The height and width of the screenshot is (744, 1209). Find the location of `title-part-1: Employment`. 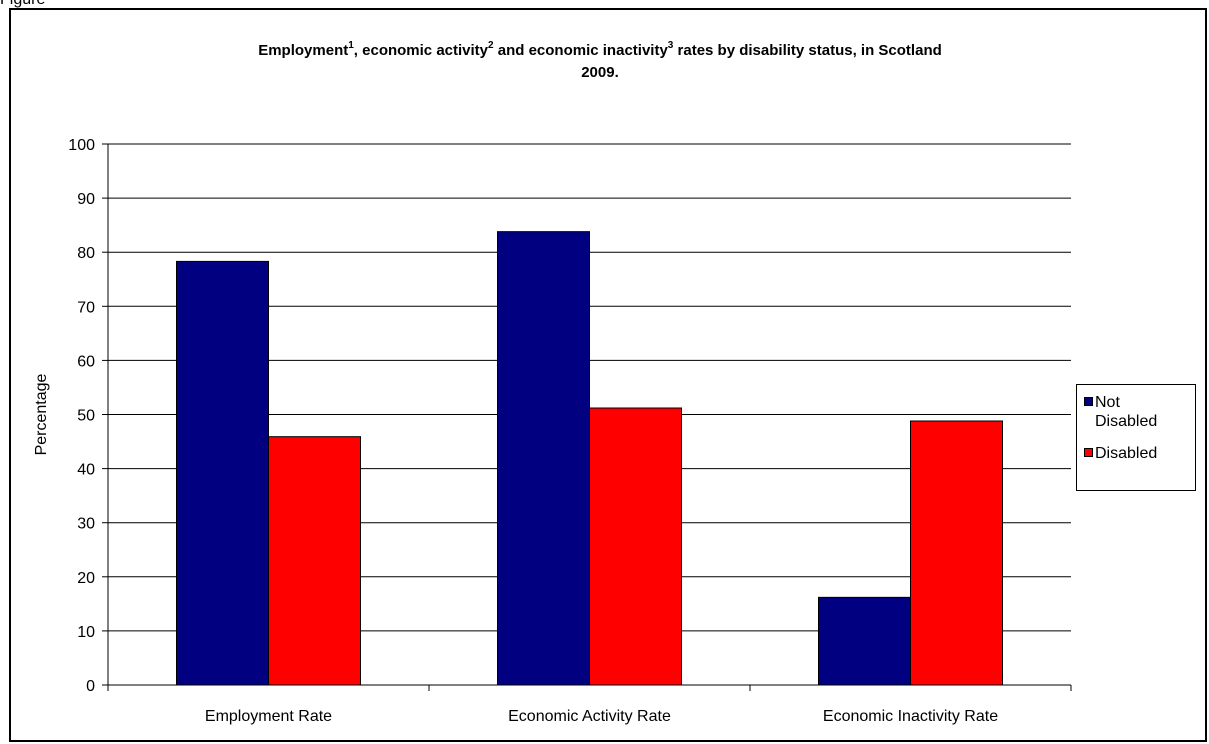

title-part-1: Employment is located at coordinates (303, 50).